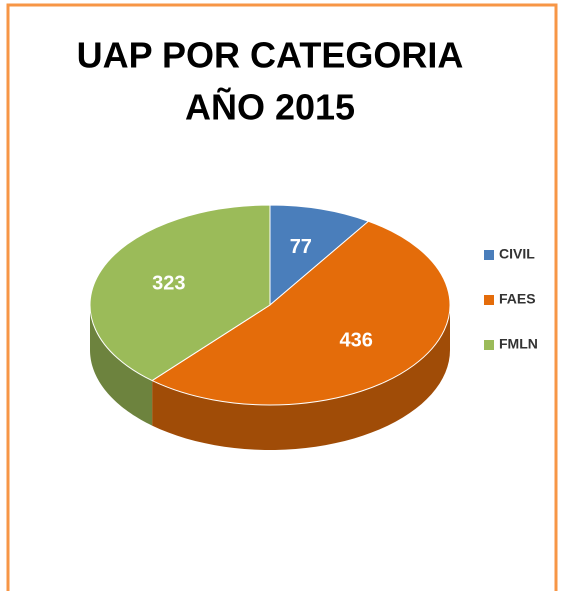 The width and height of the screenshot is (571, 591). Describe the element at coordinates (517, 299) in the screenshot. I see `legend-label: FAES` at that location.